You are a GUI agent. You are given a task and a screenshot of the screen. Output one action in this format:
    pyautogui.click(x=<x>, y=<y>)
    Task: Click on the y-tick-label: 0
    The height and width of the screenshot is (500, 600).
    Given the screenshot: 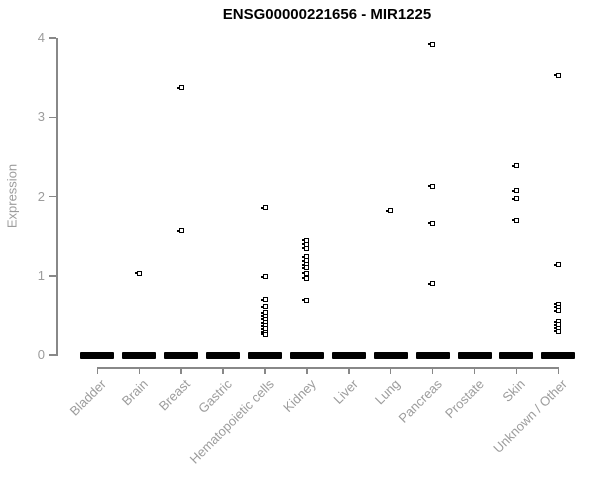 What is the action you would take?
    pyautogui.click(x=41, y=354)
    